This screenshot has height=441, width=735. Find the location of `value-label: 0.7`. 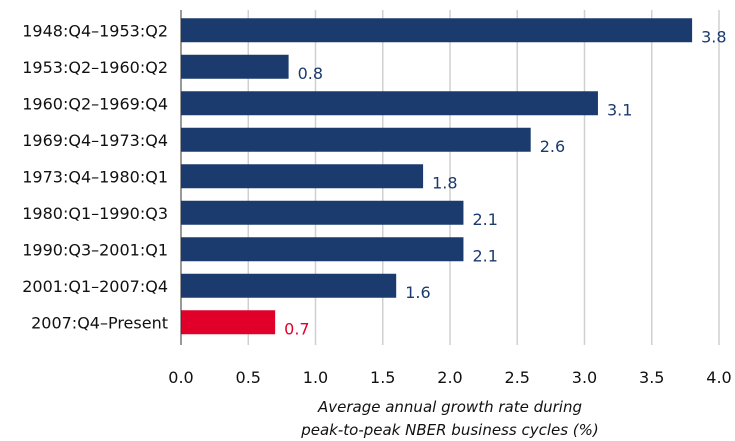

value-label: 0.7 is located at coordinates (296, 328).